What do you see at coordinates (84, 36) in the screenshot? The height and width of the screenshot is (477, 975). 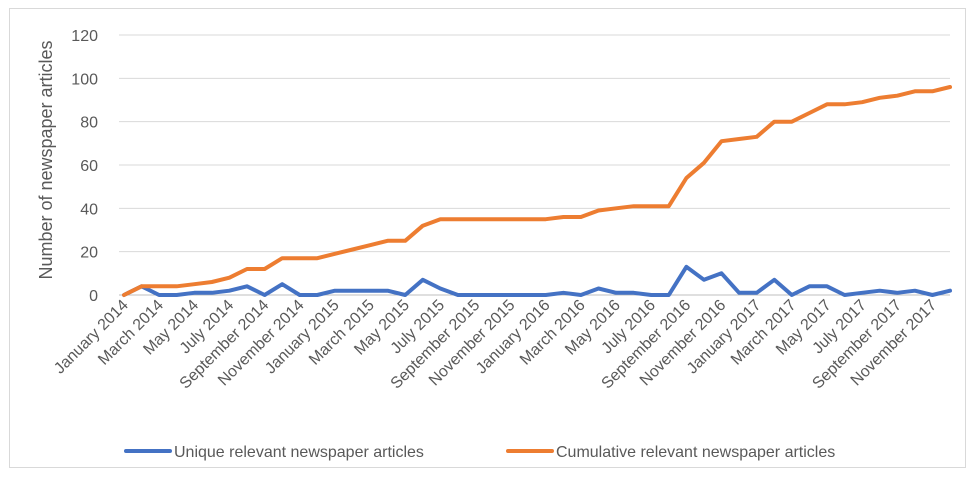 I see `y-tick-label: 120` at bounding box center [84, 36].